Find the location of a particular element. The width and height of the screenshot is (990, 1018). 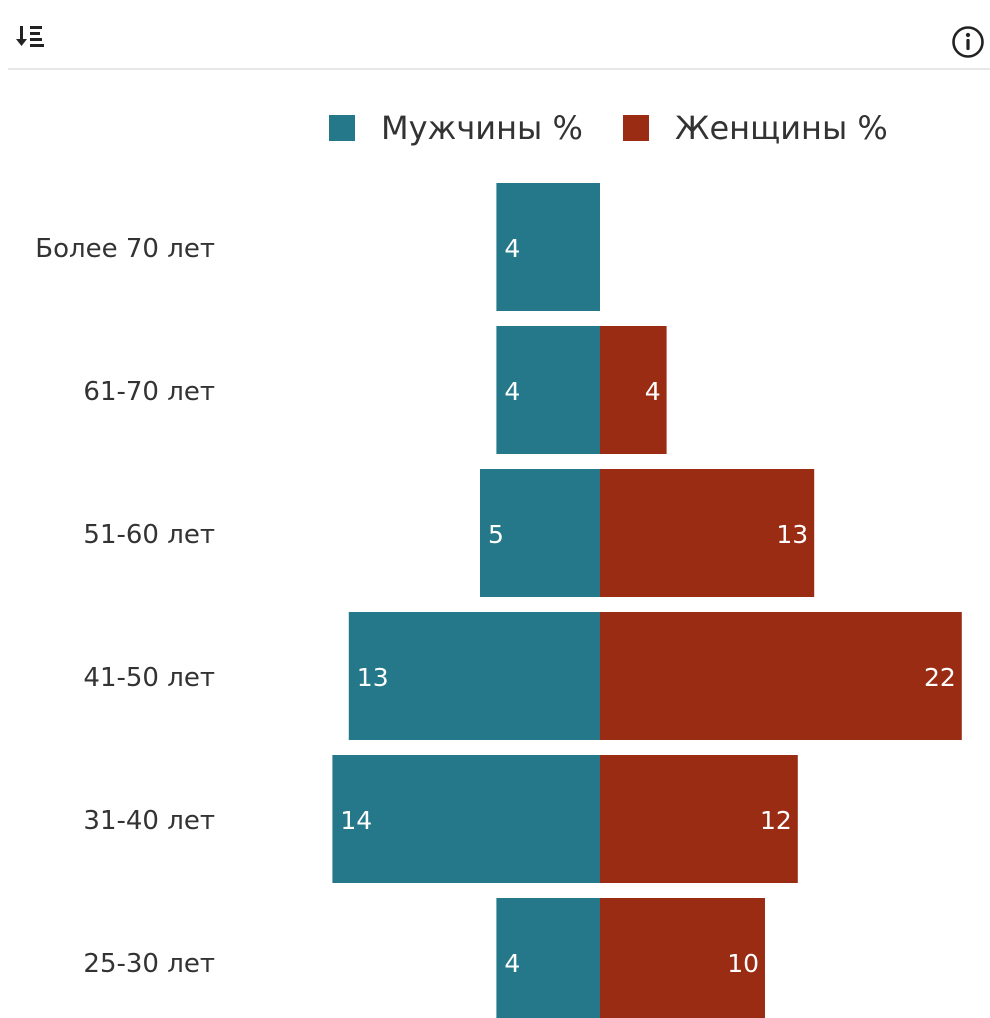

category-label: 51-60 лет is located at coordinates (149, 535).